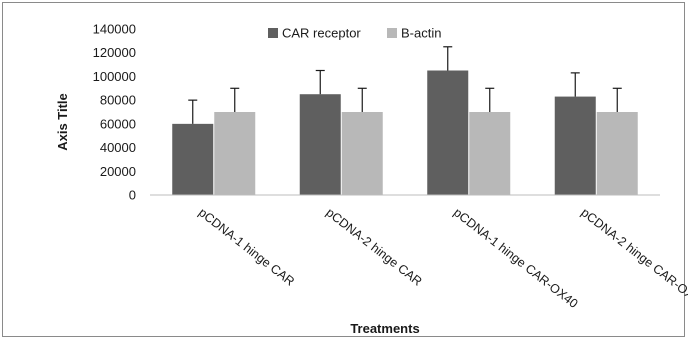 The height and width of the screenshot is (340, 688). What do you see at coordinates (114, 112) in the screenshot?
I see `y-axis: 0 20000 40000 60000 80000 100000 120000 140000` at bounding box center [114, 112].